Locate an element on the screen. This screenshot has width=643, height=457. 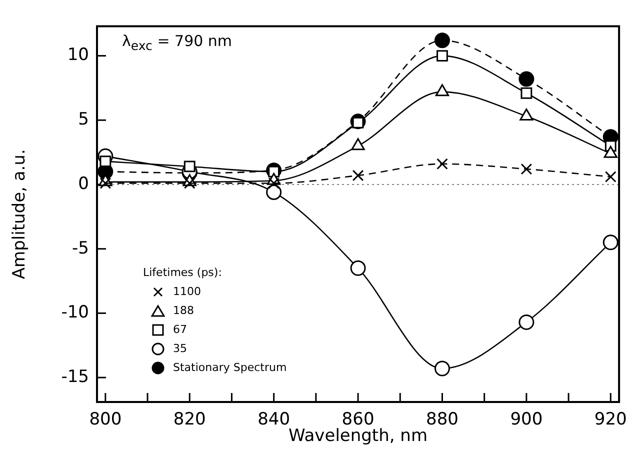
x-tick-label: 880 is located at coordinates (442, 420).